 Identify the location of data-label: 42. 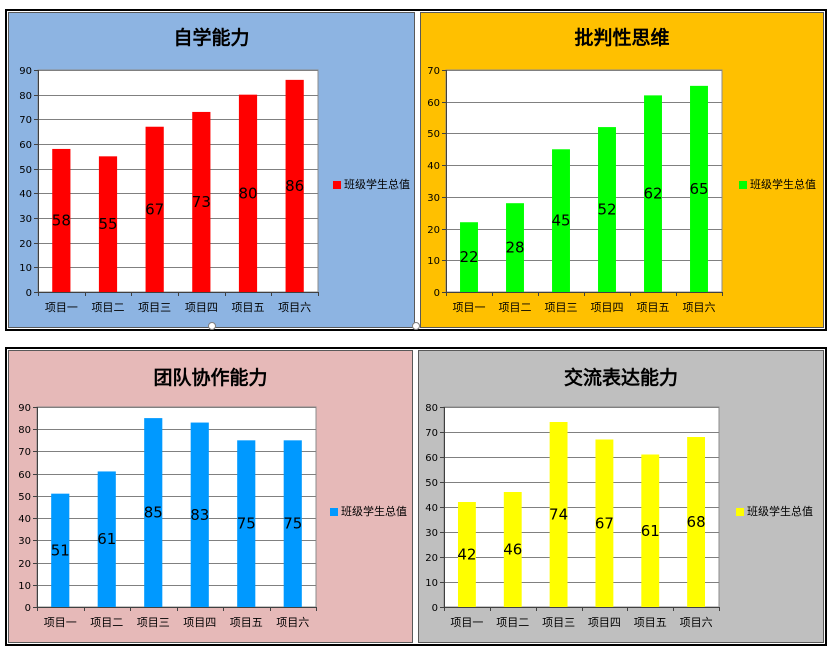
(466, 555).